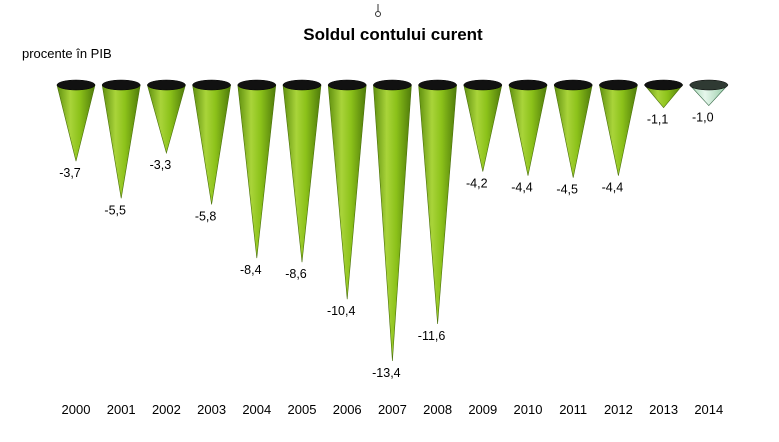 Image resolution: width=779 pixels, height=442 pixels. I want to click on cone-bar-2009, so click(483, 128).